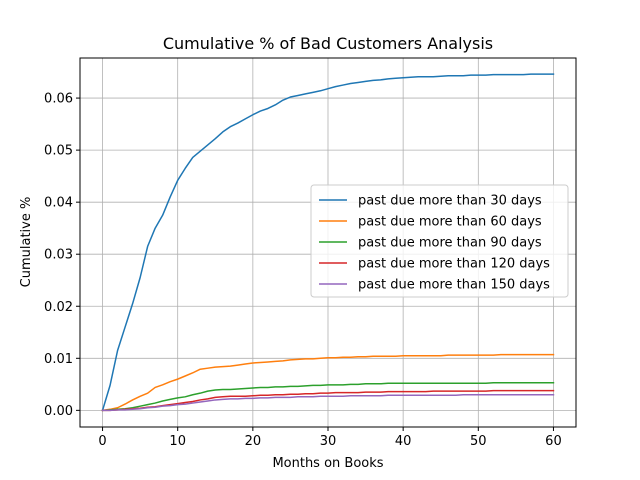 This screenshot has height=480, width=640. I want to click on x-tick-label: 0, so click(102, 441).